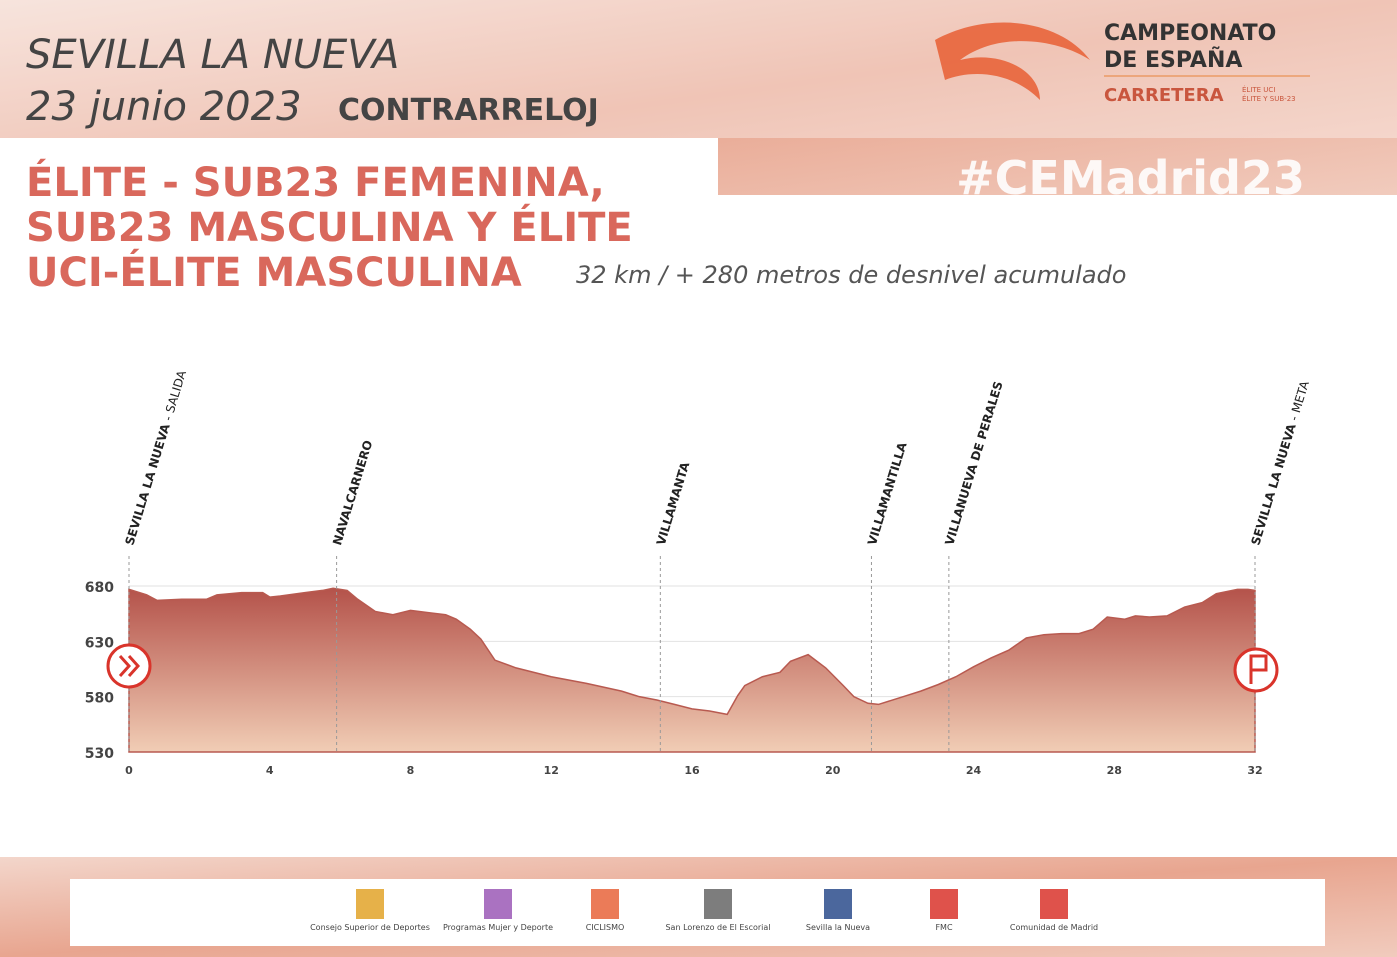 The width and height of the screenshot is (1397, 957). Describe the element at coordinates (270, 770) in the screenshot. I see `x-tick-label: 4` at that location.